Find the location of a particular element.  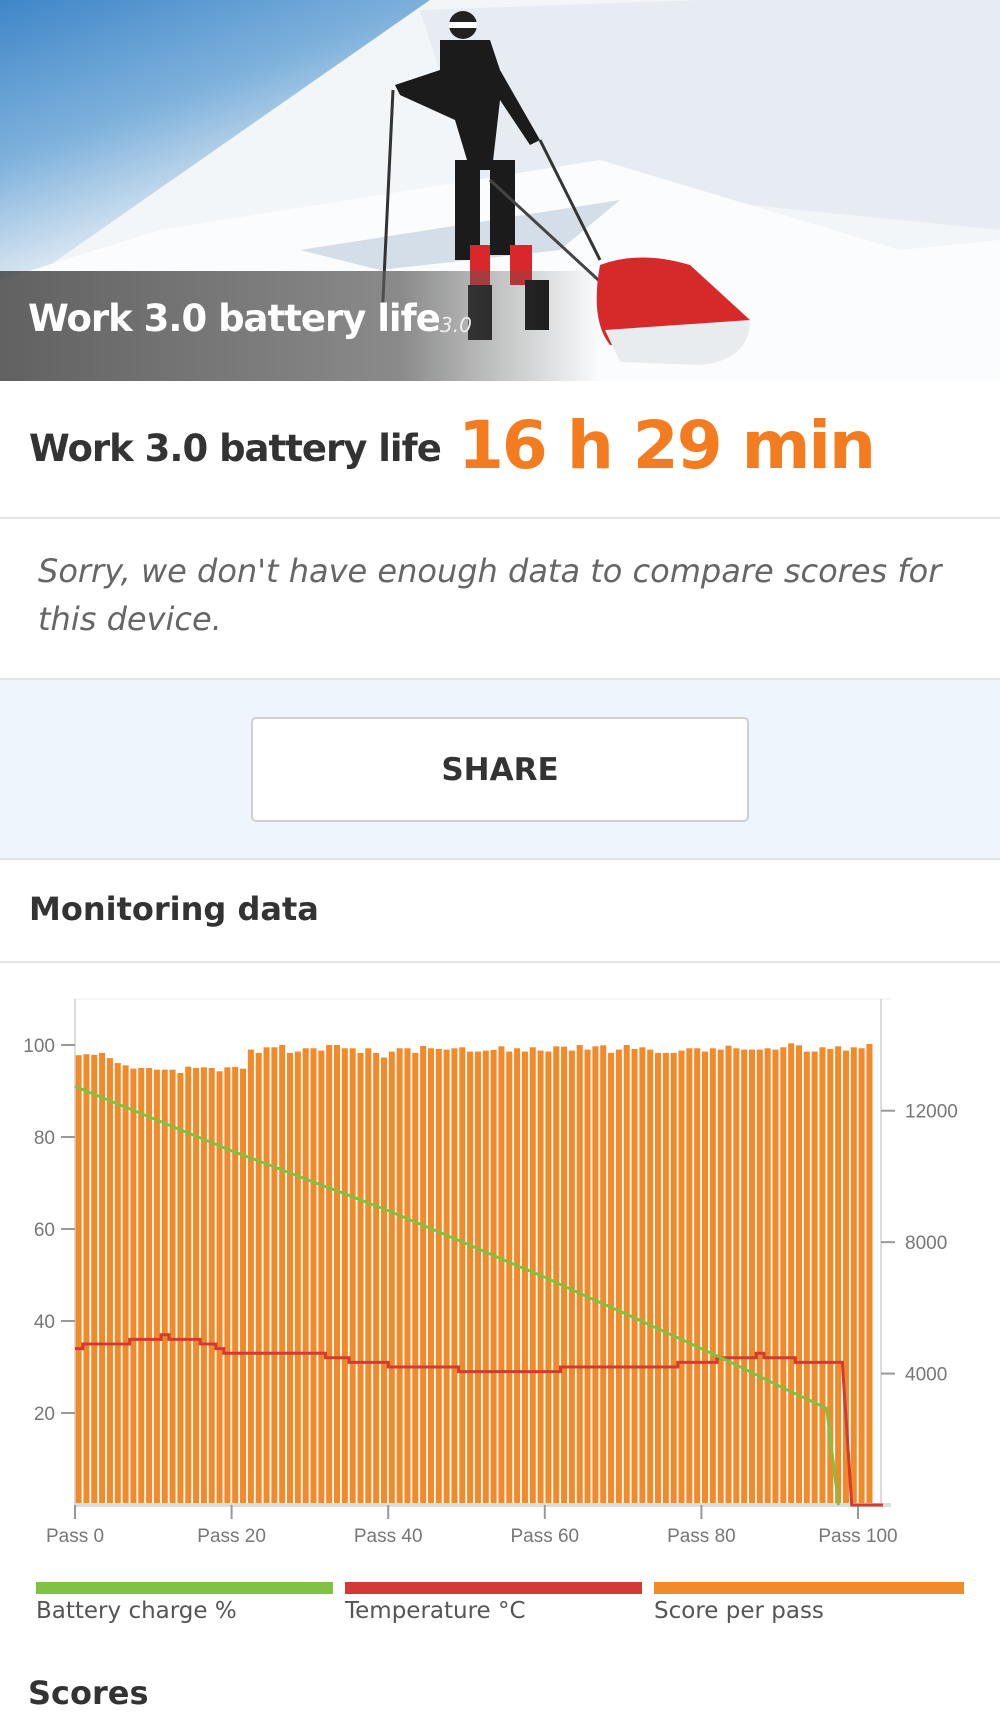

x-tick-label: Pass 40 is located at coordinates (388, 1536).